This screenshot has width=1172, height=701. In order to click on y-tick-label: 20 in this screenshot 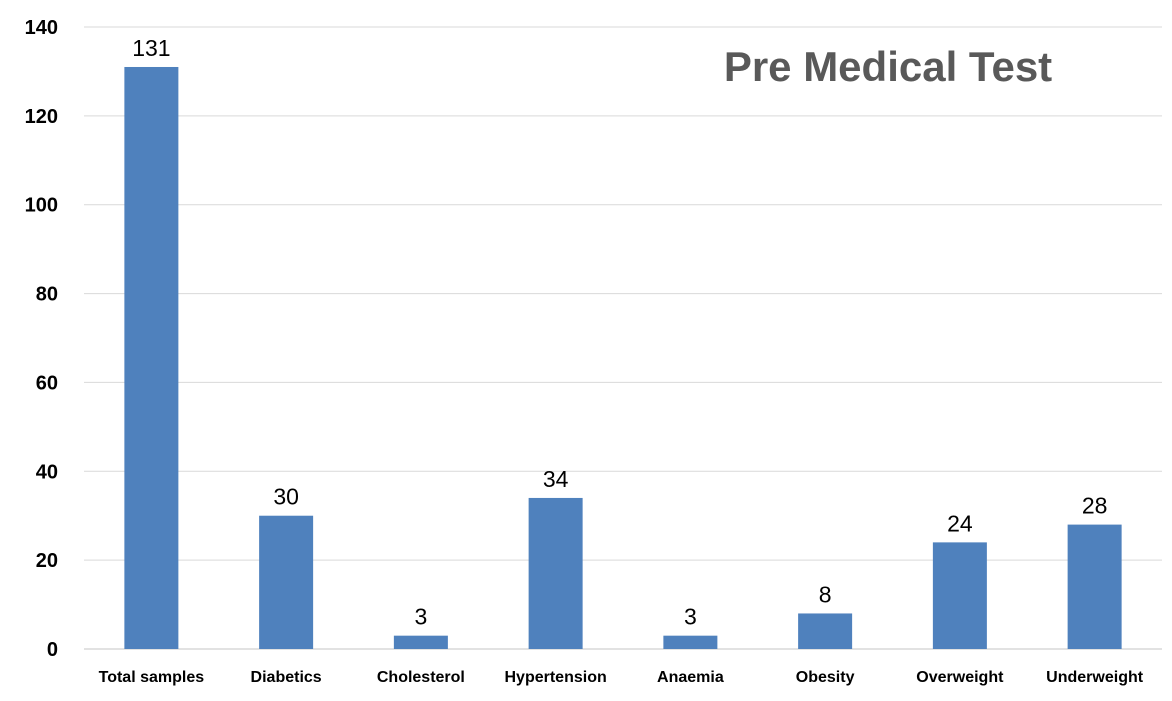, I will do `click(47, 561)`.